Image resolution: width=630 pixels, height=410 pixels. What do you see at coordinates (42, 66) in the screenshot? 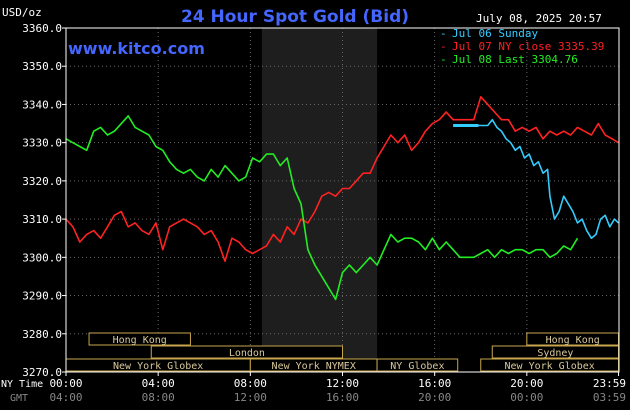
I see `y-tick-label: 3350.0` at bounding box center [42, 66].